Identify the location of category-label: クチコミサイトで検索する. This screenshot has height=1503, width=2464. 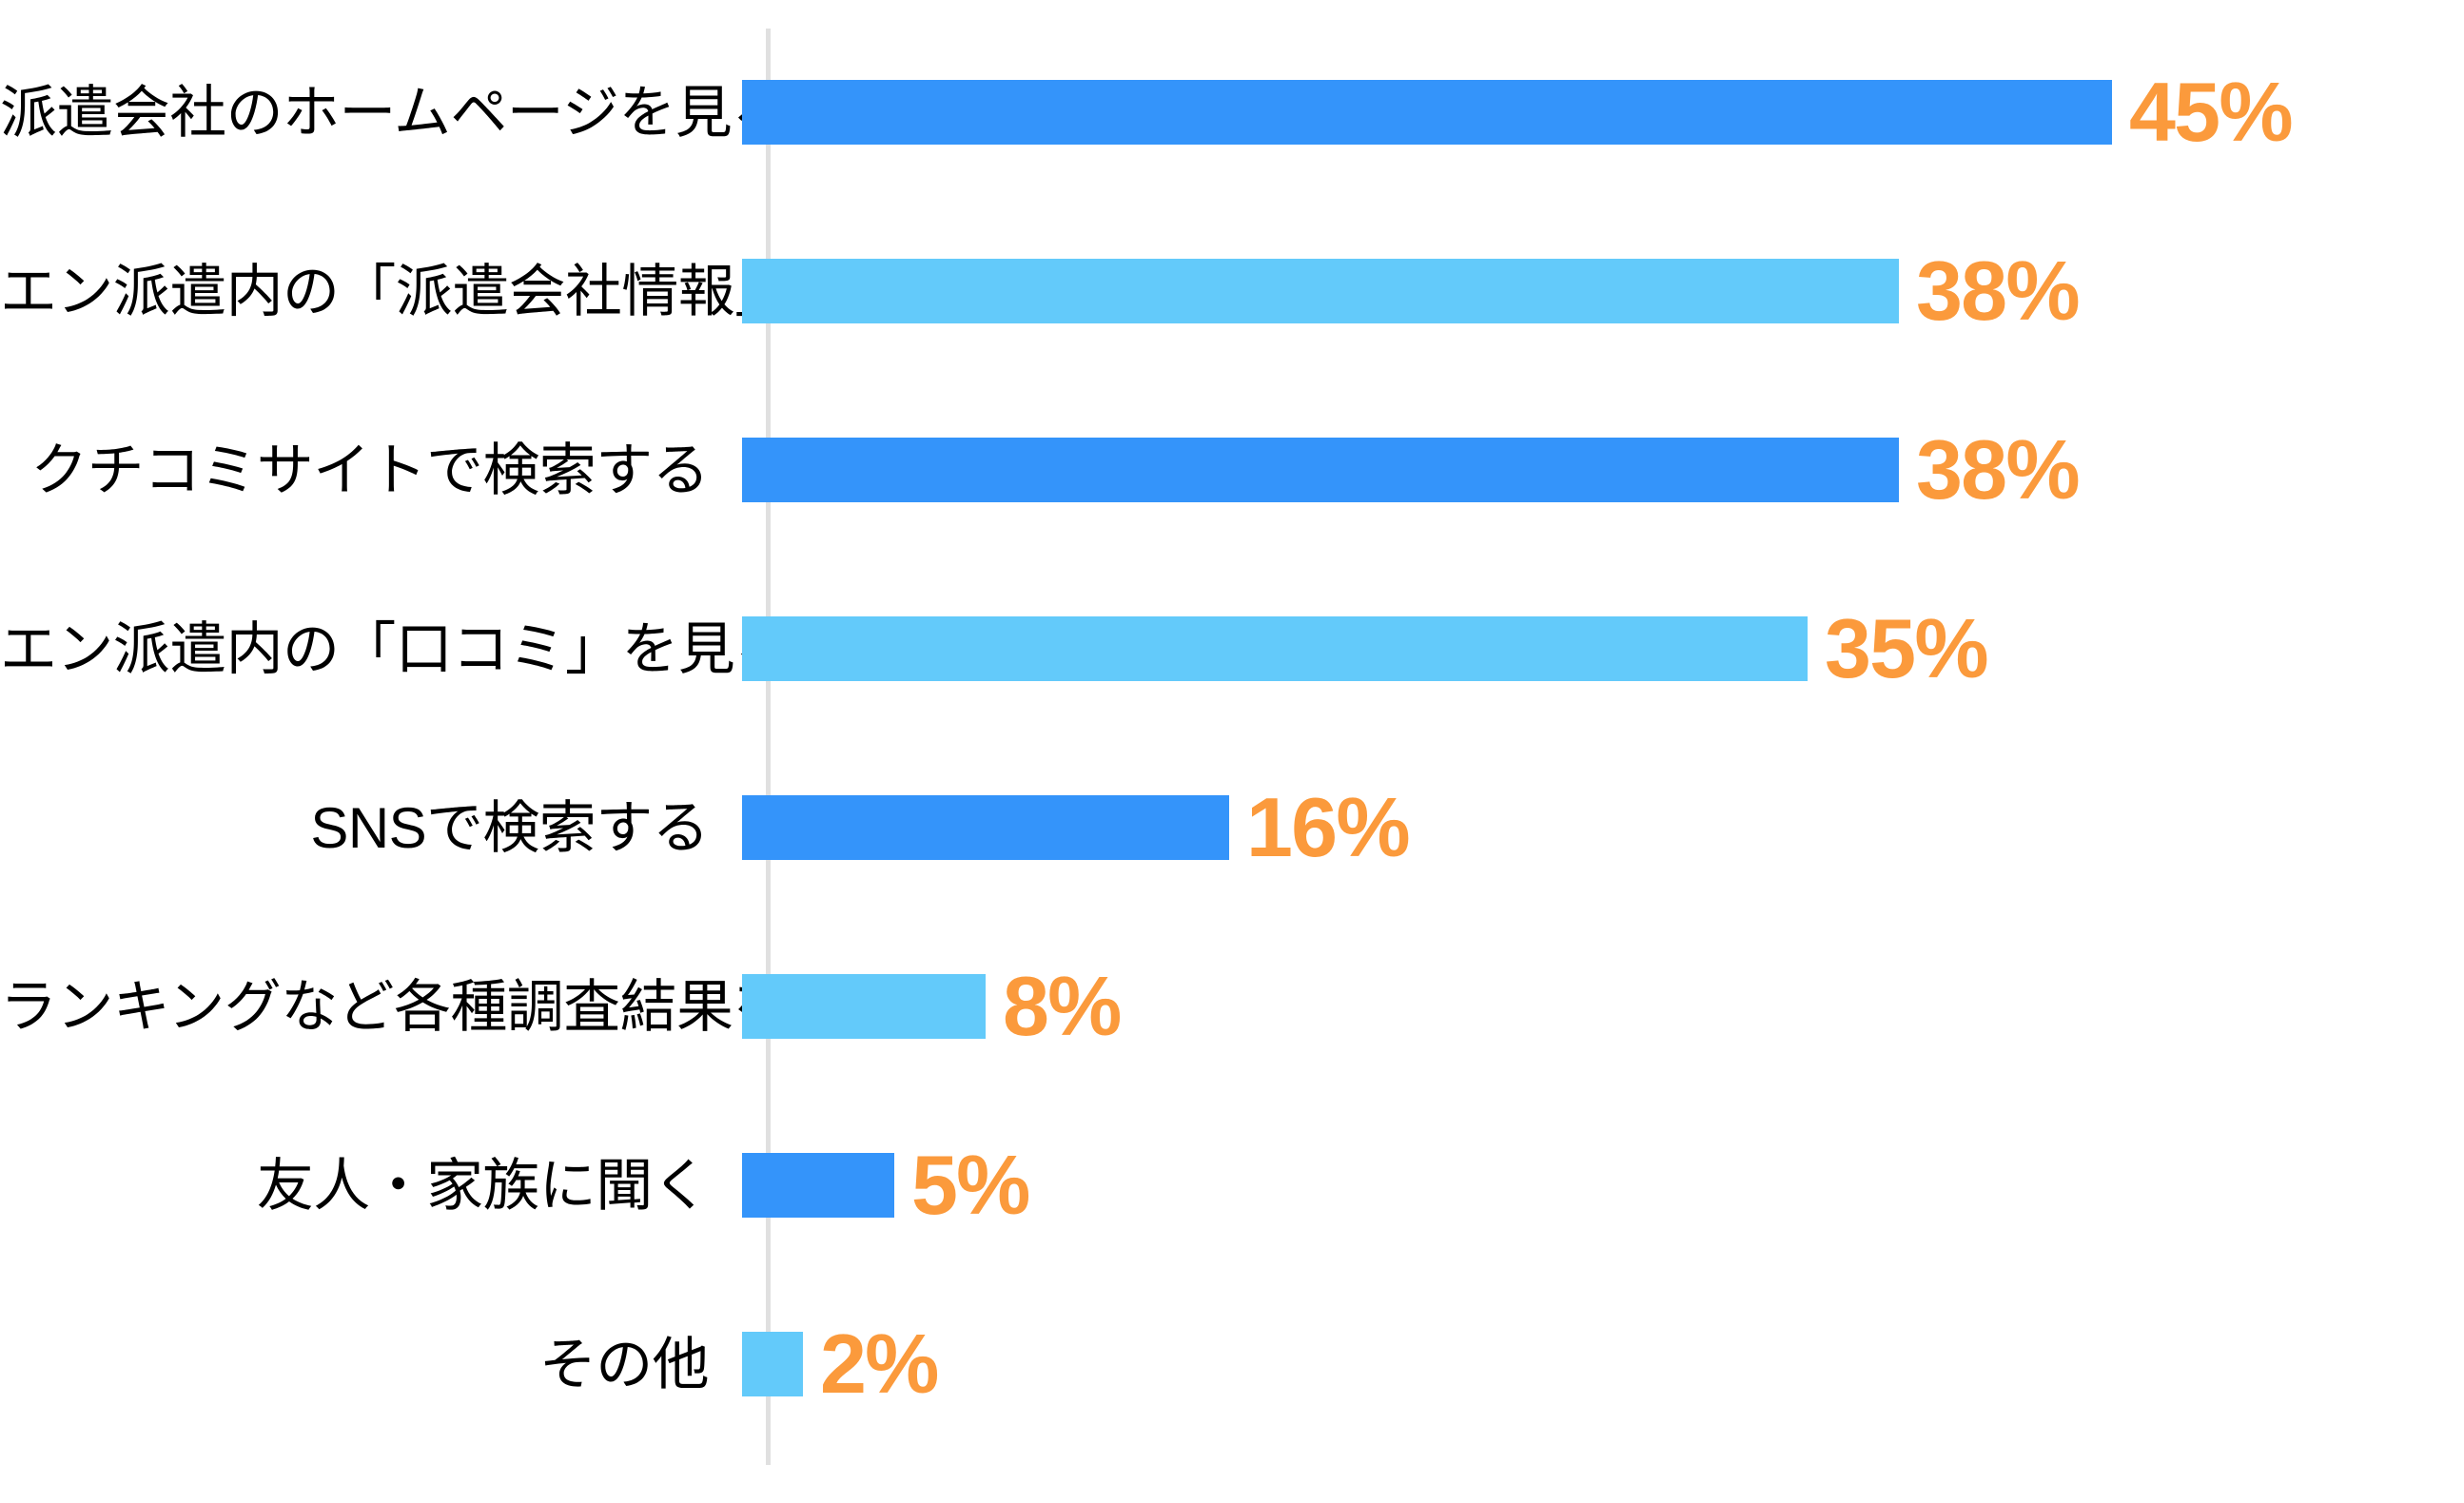
(369, 470).